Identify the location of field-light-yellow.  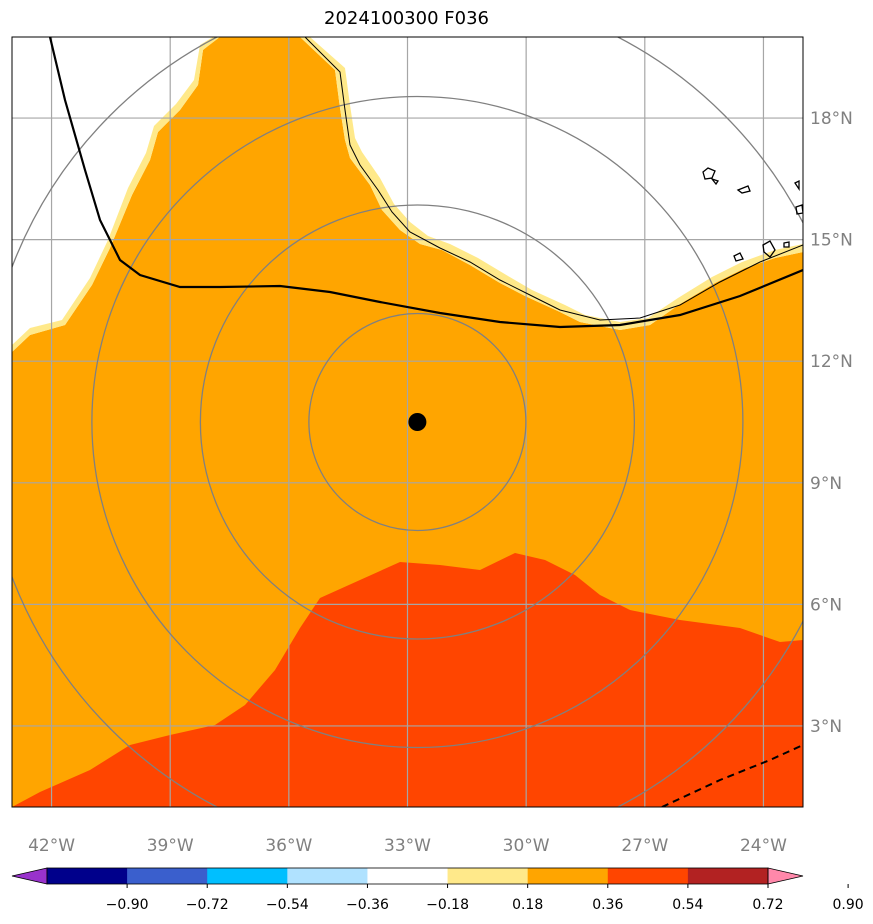
(116, 194).